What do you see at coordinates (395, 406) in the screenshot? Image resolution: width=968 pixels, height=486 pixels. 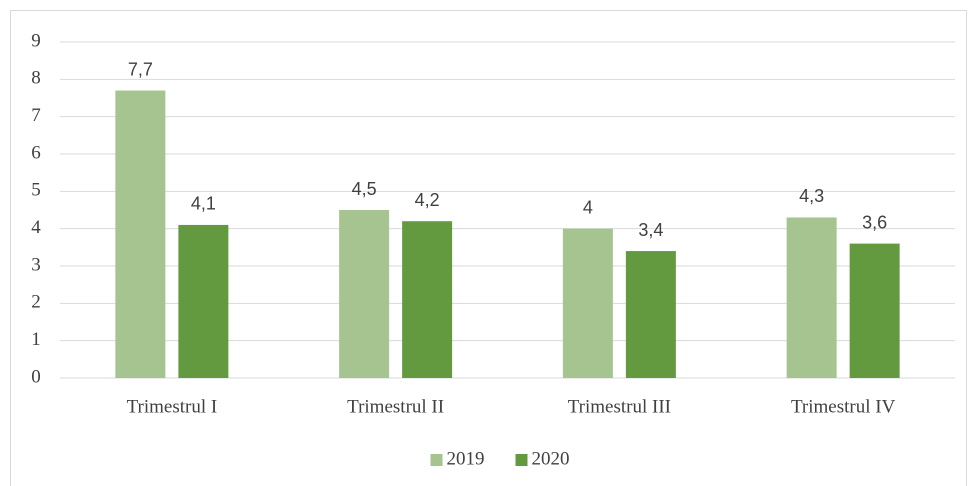 I see `x-tick-label: Trimestrul II` at bounding box center [395, 406].